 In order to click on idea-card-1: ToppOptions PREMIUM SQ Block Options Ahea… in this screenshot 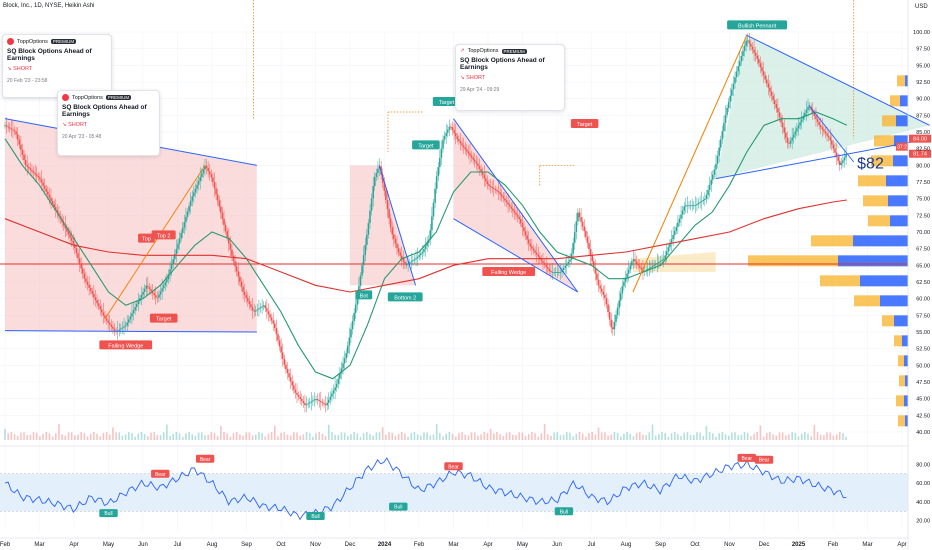, I will do `click(57, 66)`.